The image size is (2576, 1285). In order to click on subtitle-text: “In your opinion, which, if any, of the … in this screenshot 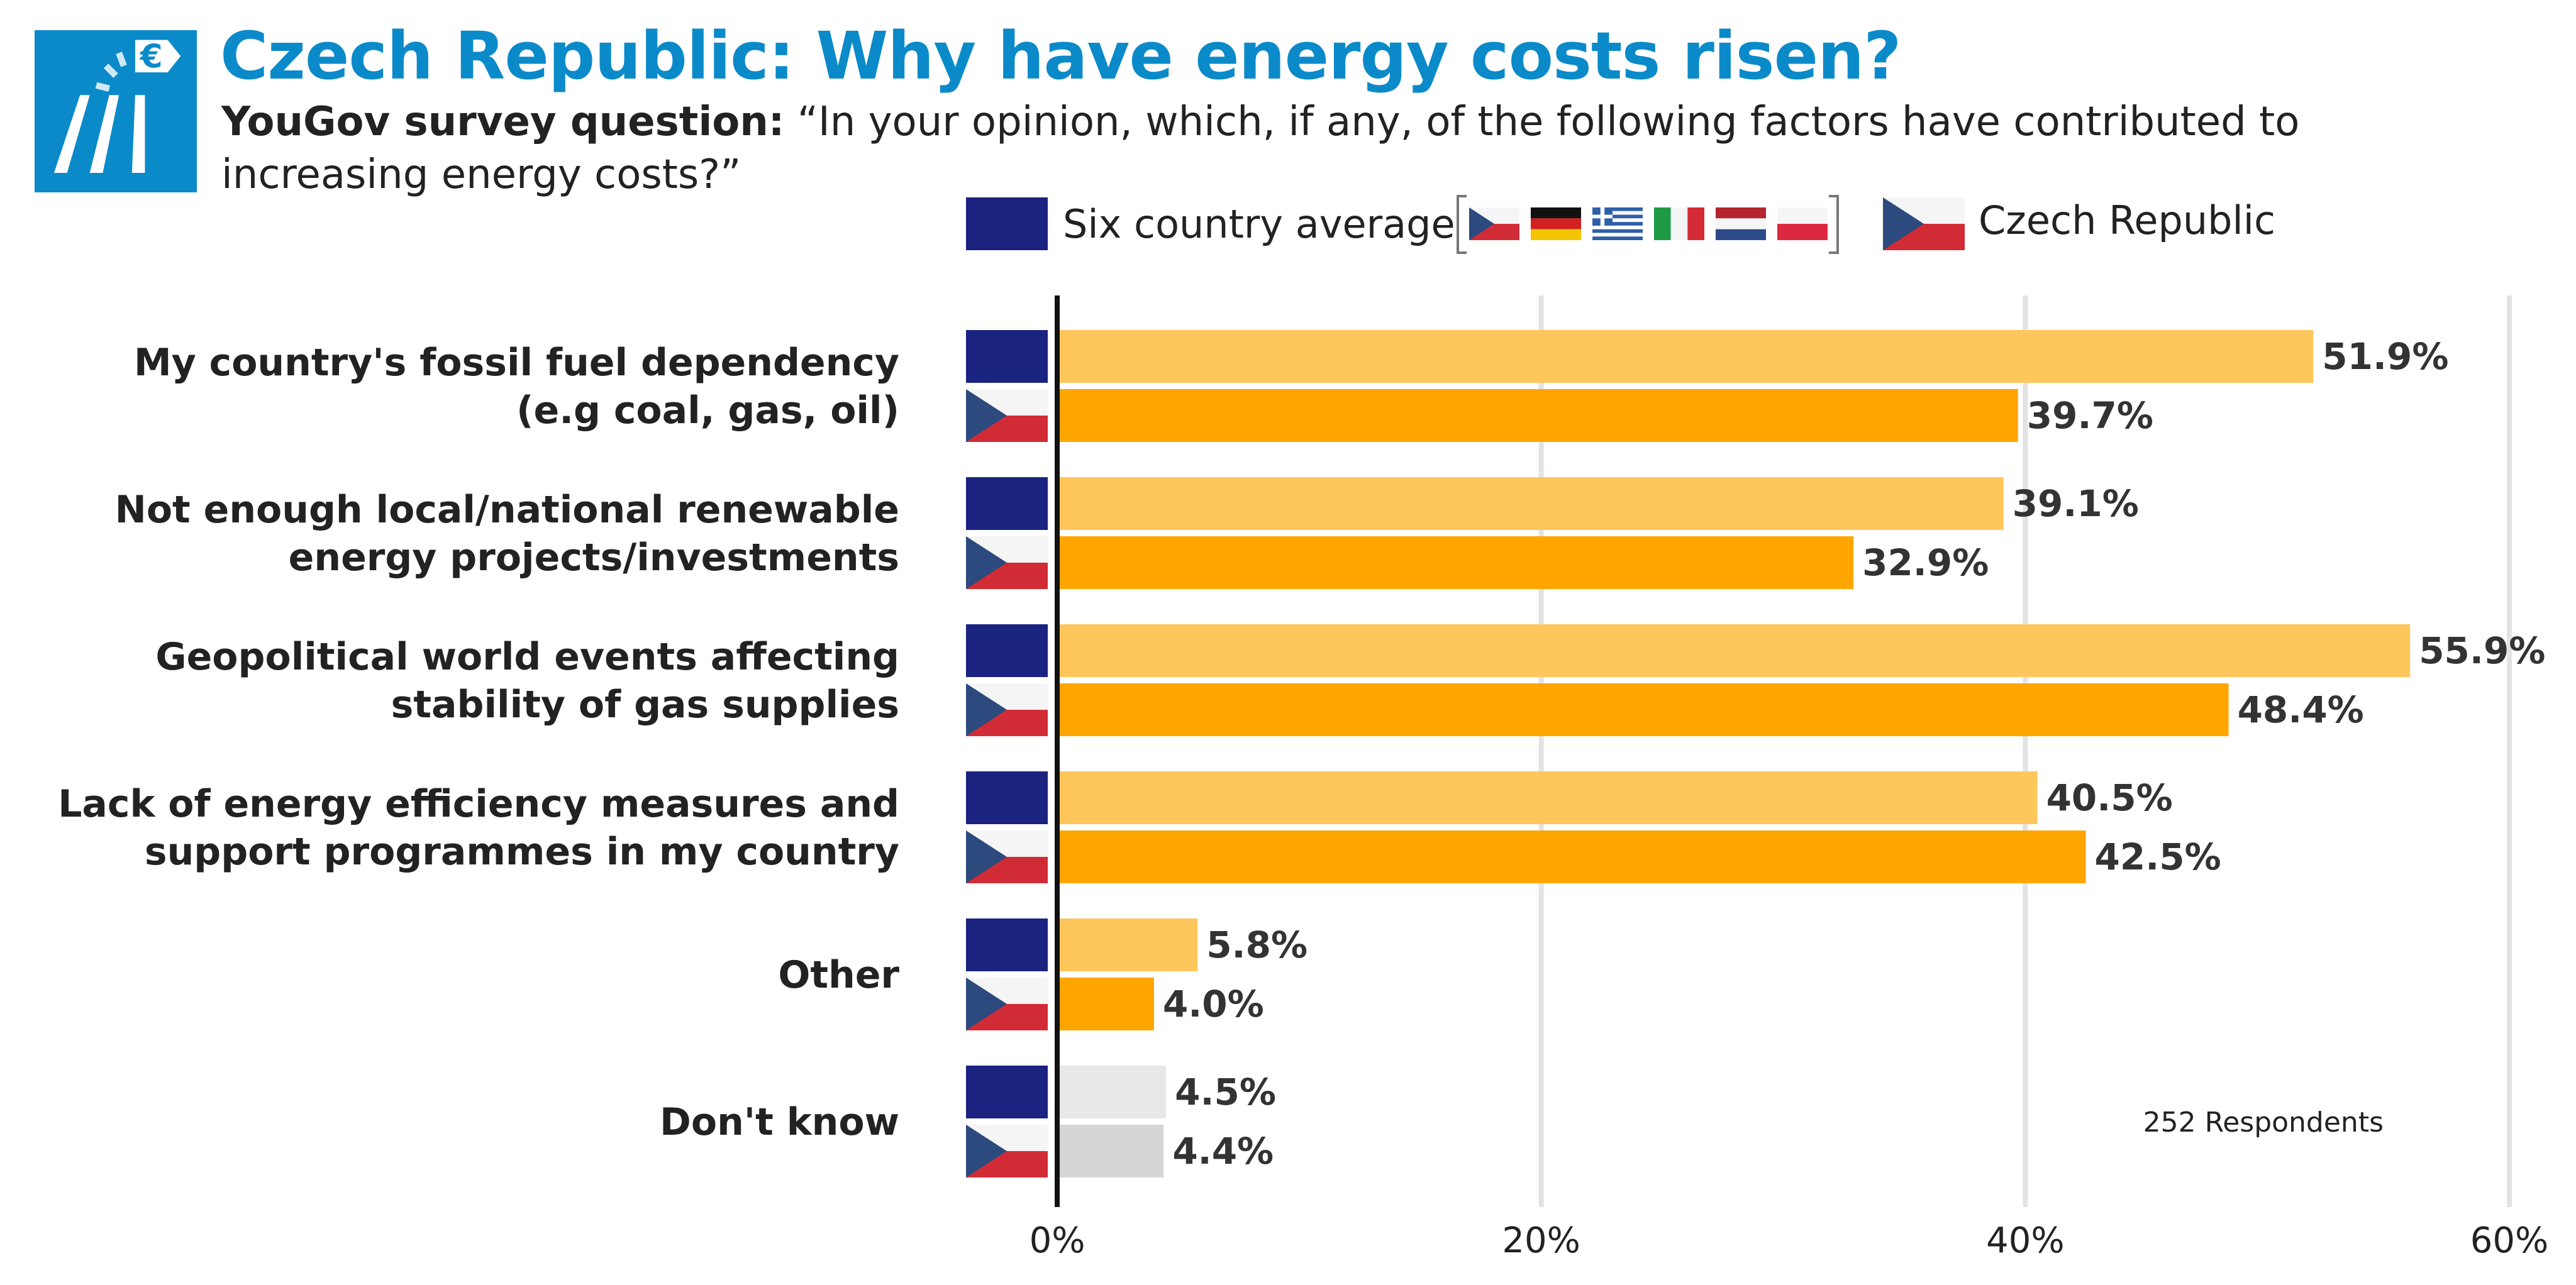, I will do `click(1260, 148)`.